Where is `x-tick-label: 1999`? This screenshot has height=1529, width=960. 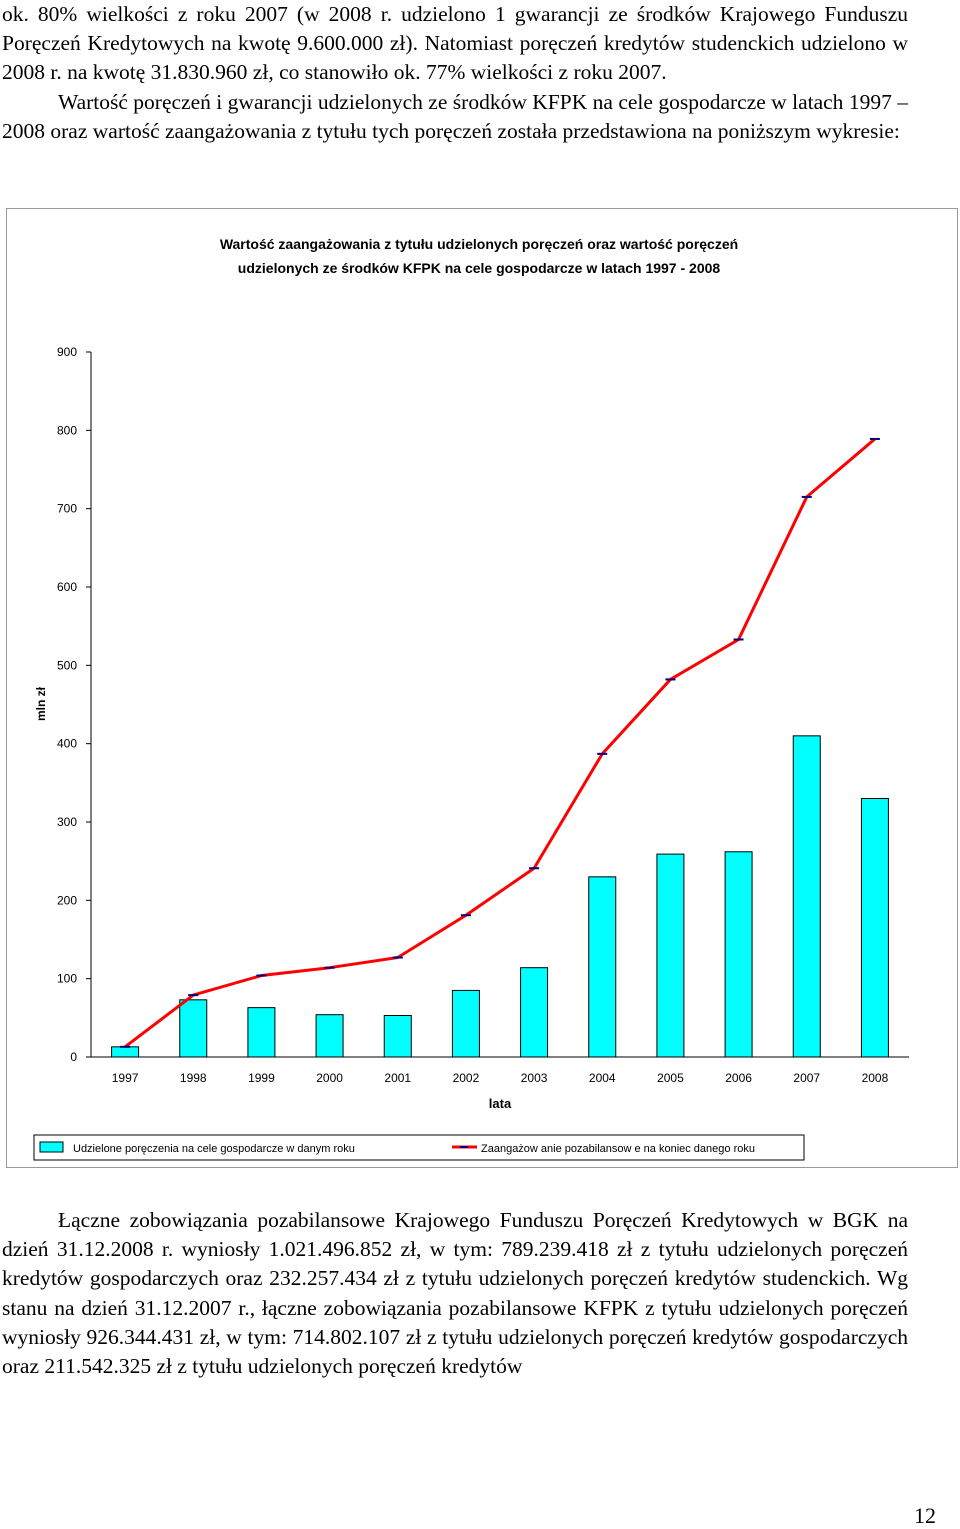 x-tick-label: 1999 is located at coordinates (261, 1078).